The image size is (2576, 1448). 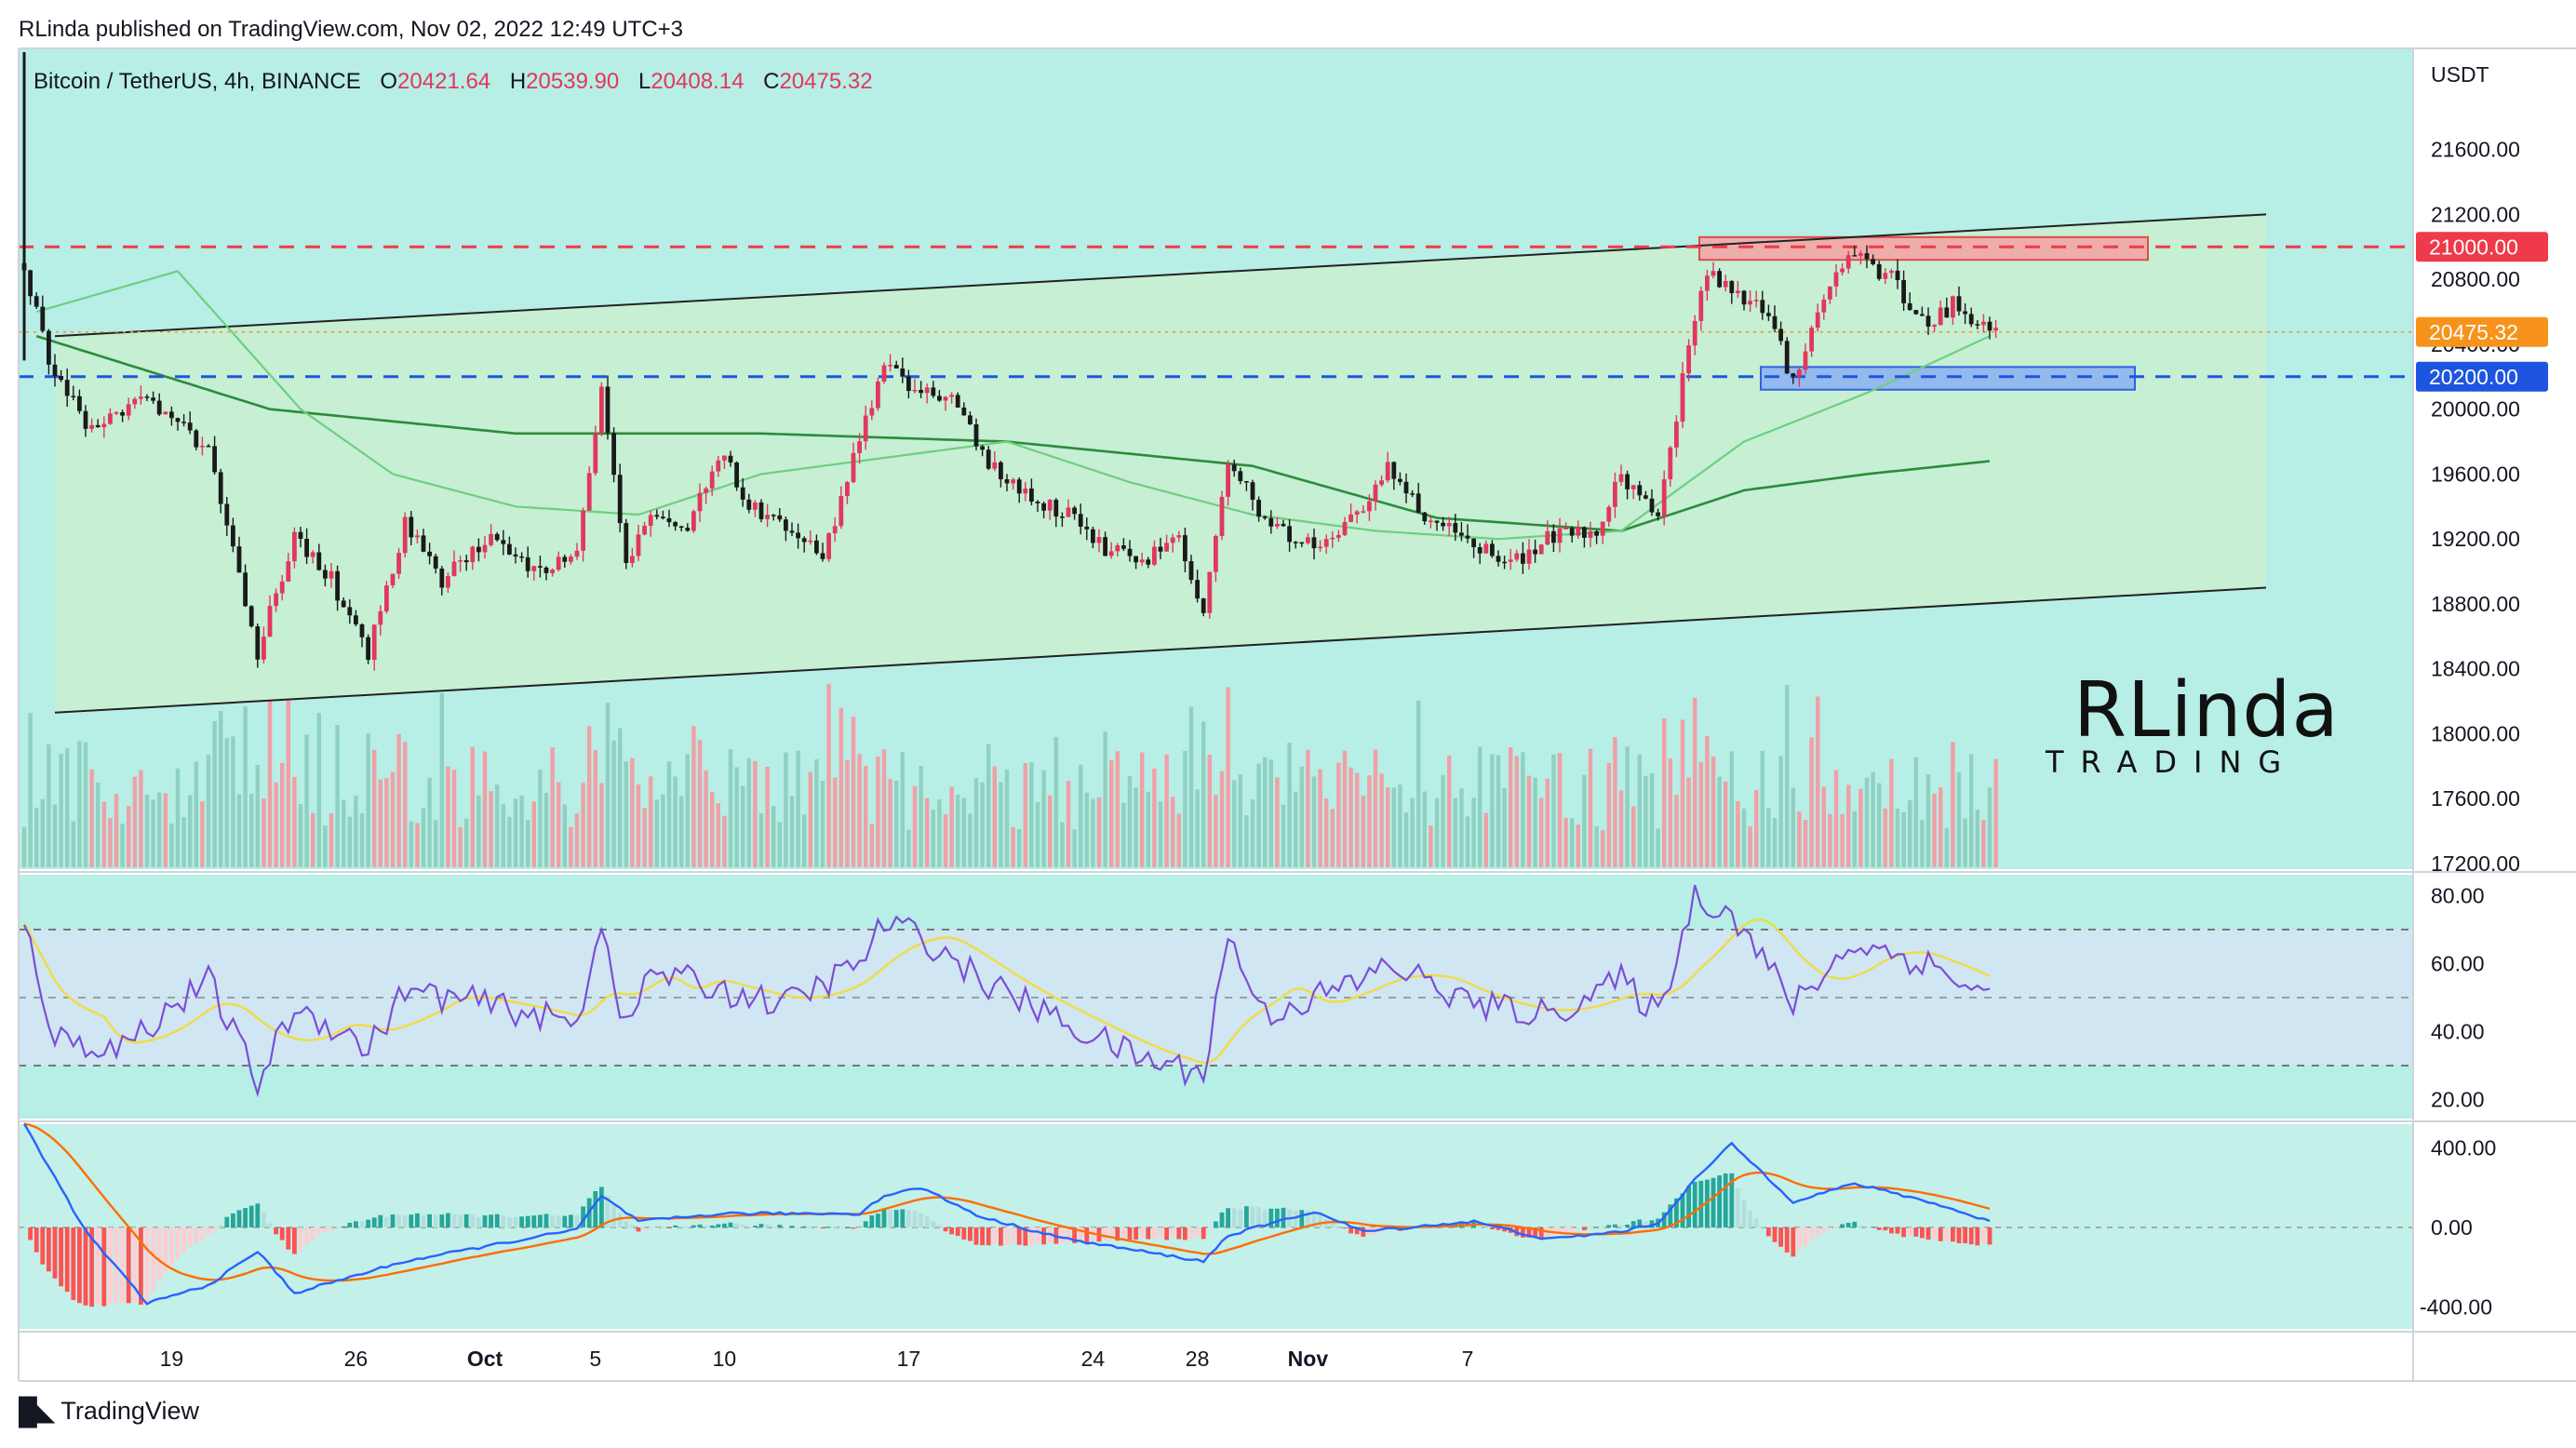 I want to click on time-axis: 19 26 Oct 5 10 17 24 28 Nov 7, so click(x=817, y=1359).